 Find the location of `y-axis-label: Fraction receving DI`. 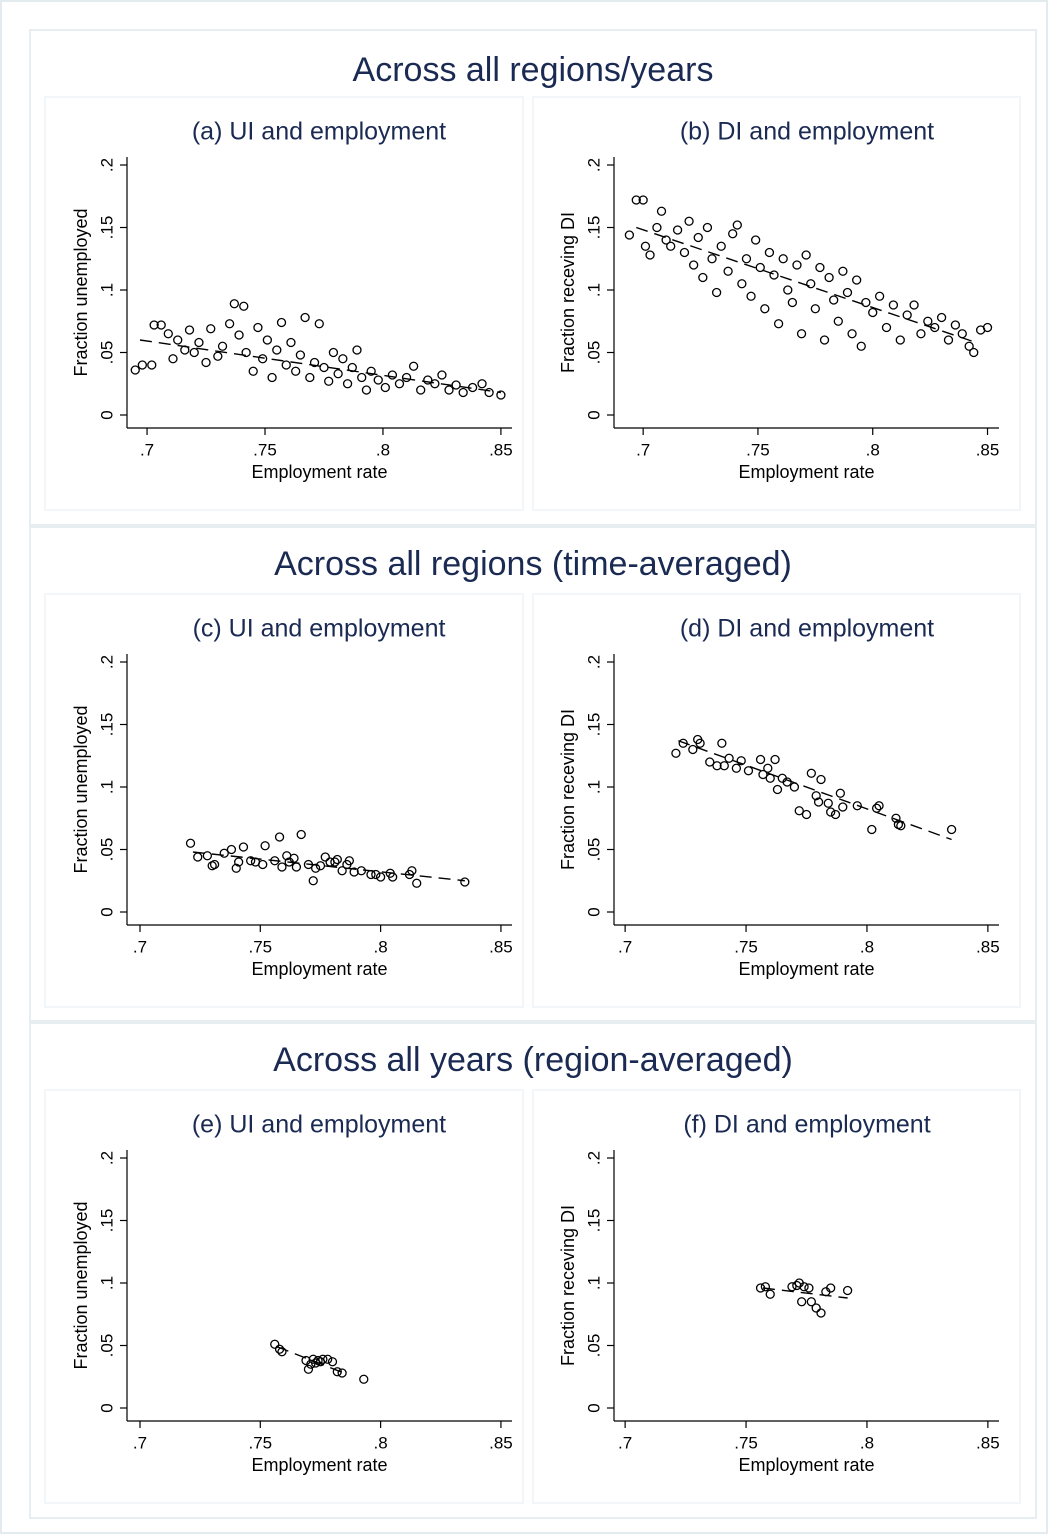

y-axis-label: Fraction receving DI is located at coordinates (568, 292).